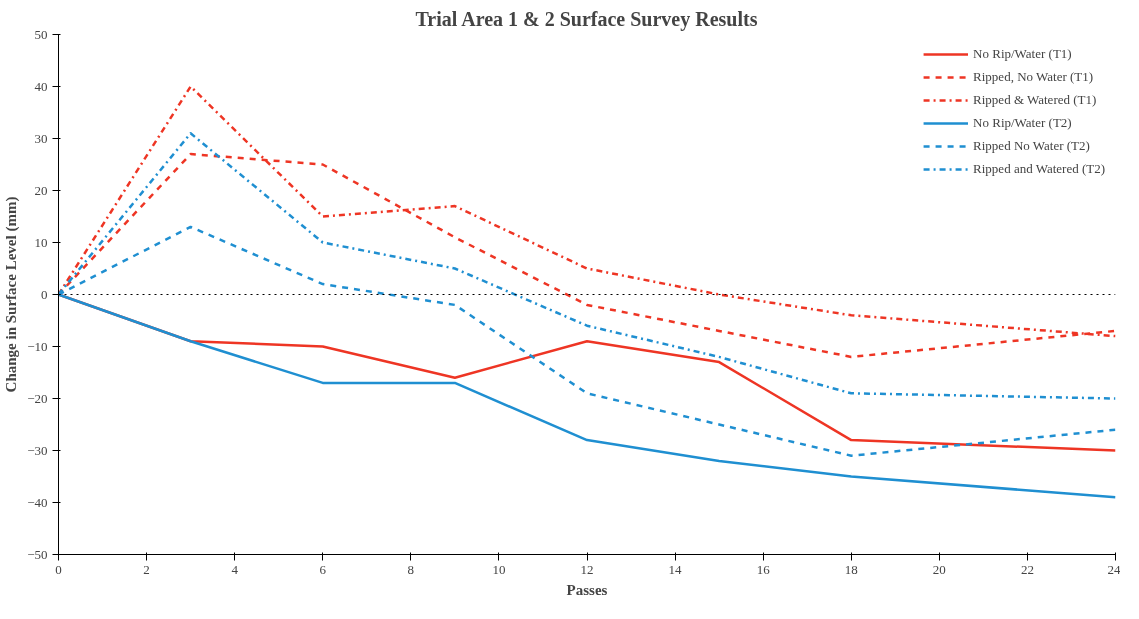 The height and width of the screenshot is (619, 1139). What do you see at coordinates (1039, 169) in the screenshot?
I see `legend-label: Ripped and Watered (T2)` at bounding box center [1039, 169].